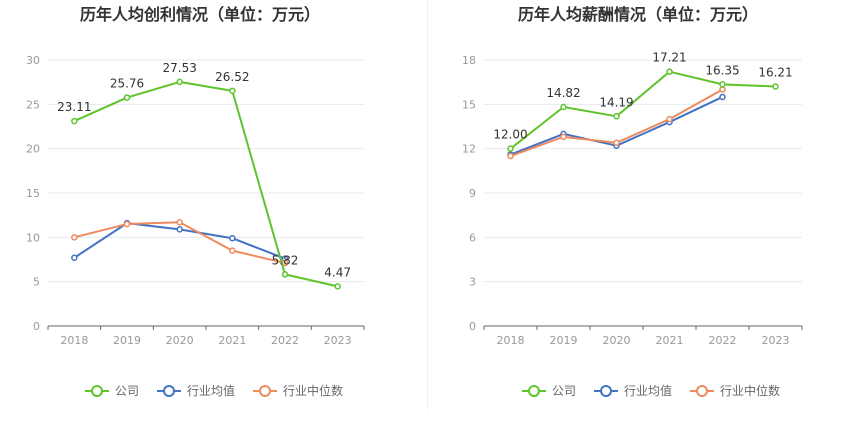 Image resolution: width=850 pixels, height=437 pixels. What do you see at coordinates (510, 135) in the screenshot?
I see `data-label: 12.00` at bounding box center [510, 135].